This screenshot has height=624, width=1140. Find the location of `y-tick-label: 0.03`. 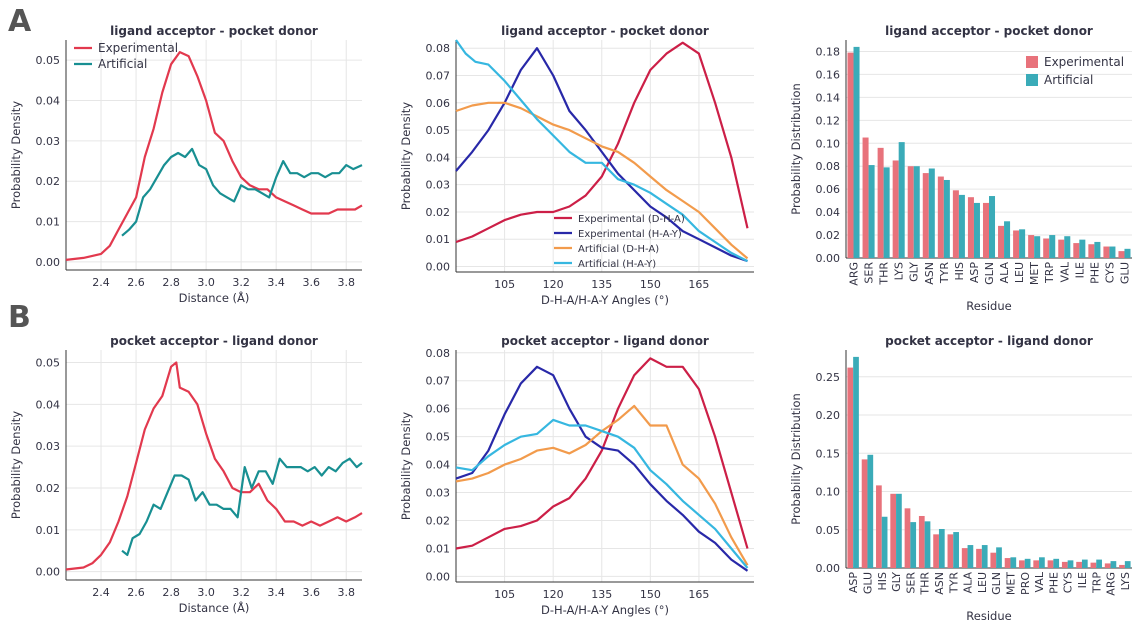

y-tick-label: 0.03 is located at coordinates (438, 185).